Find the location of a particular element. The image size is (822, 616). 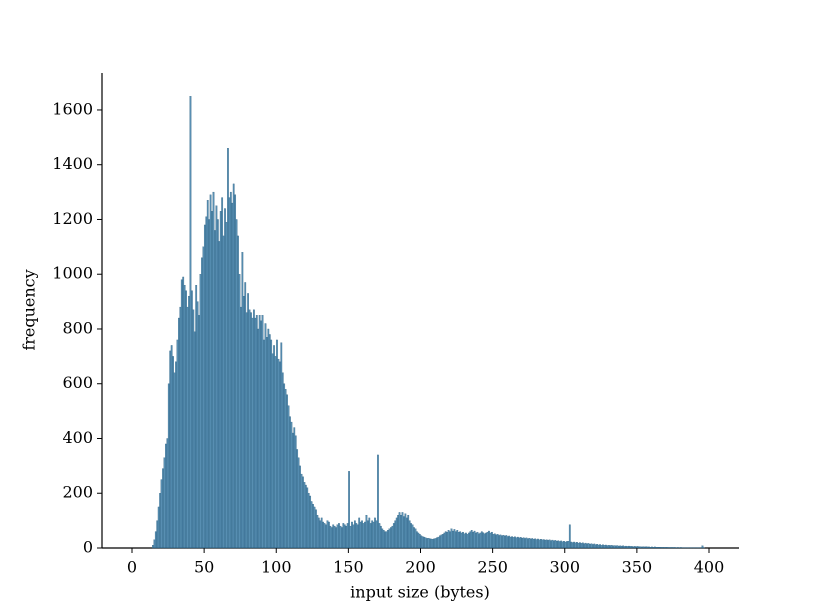

y-axis-label: frequency is located at coordinates (29, 309).